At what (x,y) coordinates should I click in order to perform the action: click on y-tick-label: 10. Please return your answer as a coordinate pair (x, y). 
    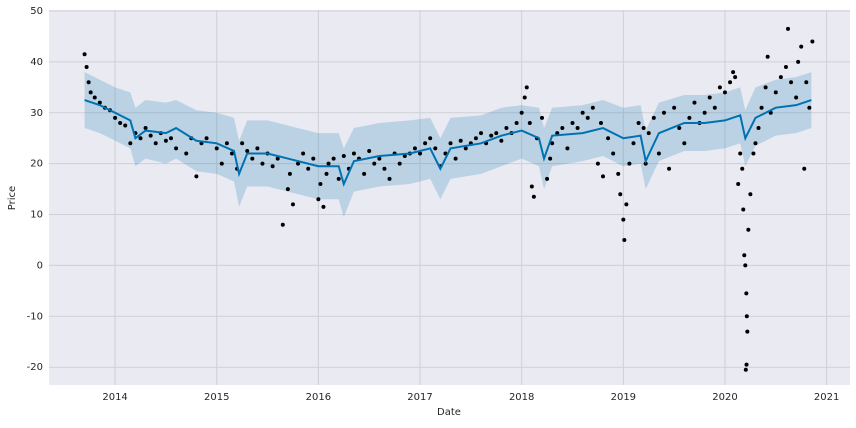
    Looking at the image, I should click on (36, 215).